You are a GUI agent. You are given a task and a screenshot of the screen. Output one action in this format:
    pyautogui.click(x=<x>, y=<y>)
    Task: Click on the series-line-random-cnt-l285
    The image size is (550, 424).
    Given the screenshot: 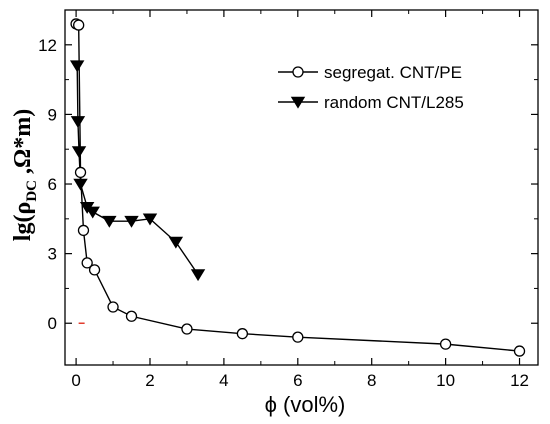 What is the action you would take?
    pyautogui.click(x=137, y=170)
    